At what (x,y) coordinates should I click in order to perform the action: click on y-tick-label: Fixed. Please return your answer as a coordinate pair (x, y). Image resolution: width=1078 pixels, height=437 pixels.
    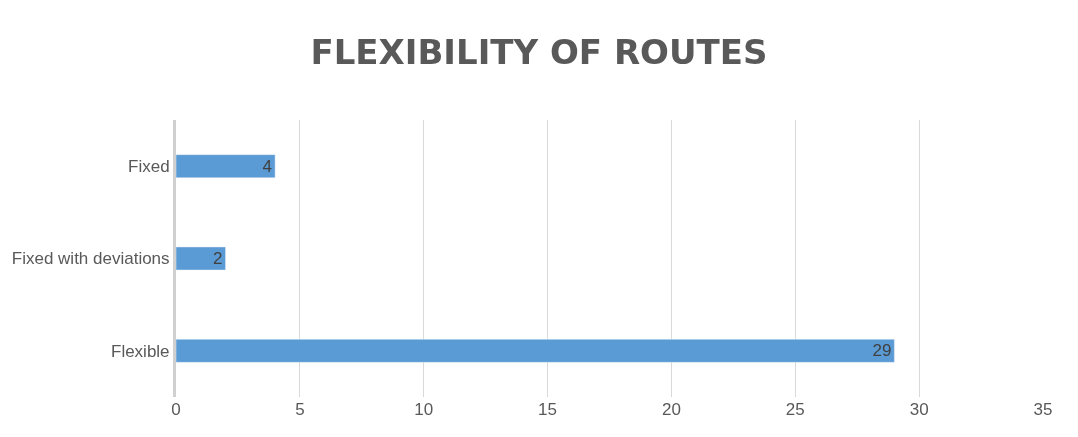
    Looking at the image, I should click on (149, 167).